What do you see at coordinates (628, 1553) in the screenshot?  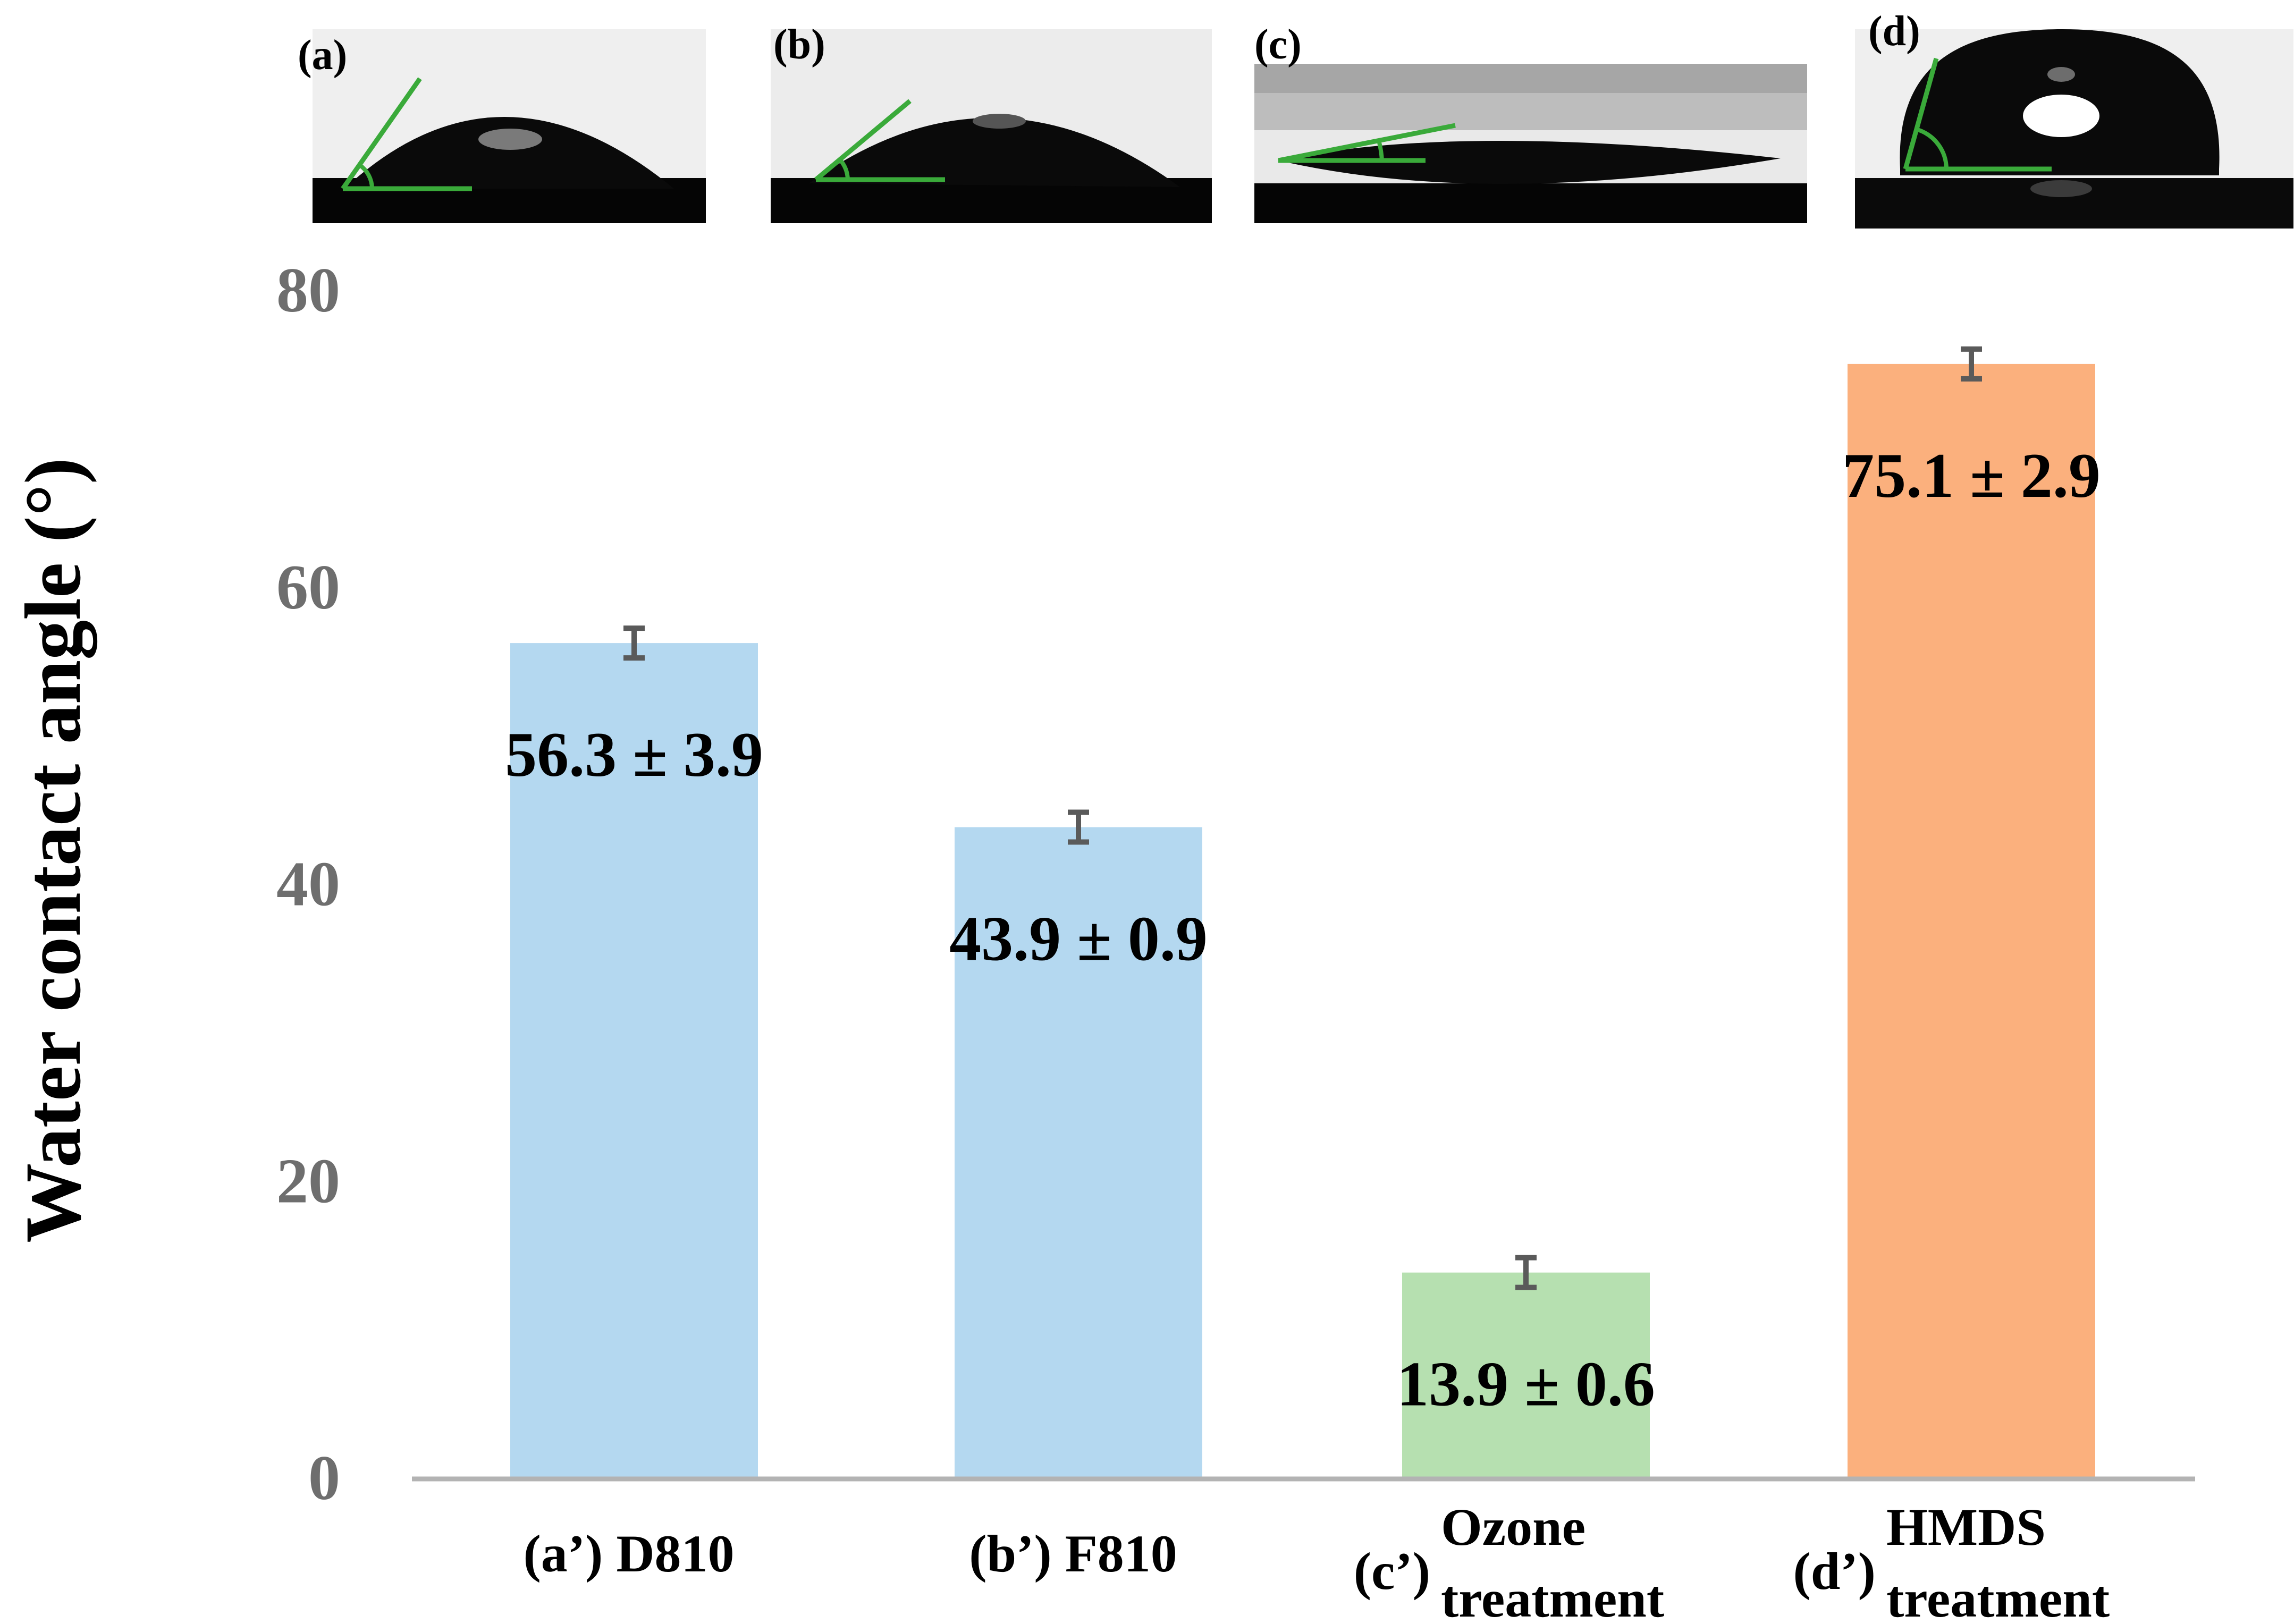 I see `x-tick-label: (a’) D810` at bounding box center [628, 1553].